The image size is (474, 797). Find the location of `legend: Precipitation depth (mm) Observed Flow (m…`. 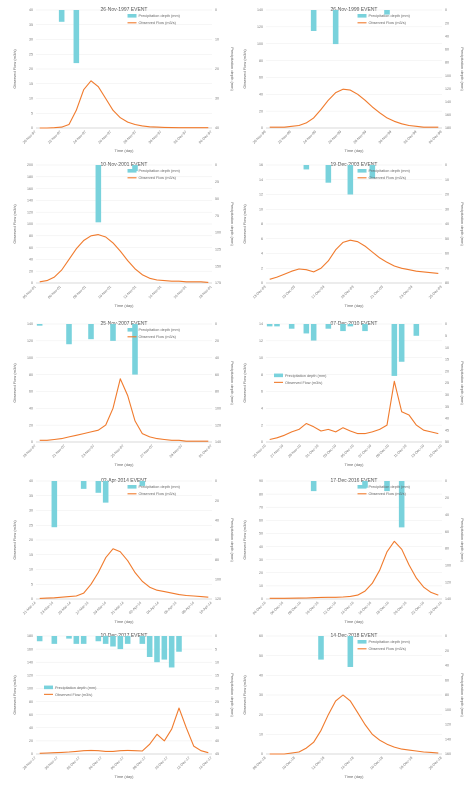

legend: Precipitation depth (mm) Observed Flow (m… is located at coordinates (384, 19).